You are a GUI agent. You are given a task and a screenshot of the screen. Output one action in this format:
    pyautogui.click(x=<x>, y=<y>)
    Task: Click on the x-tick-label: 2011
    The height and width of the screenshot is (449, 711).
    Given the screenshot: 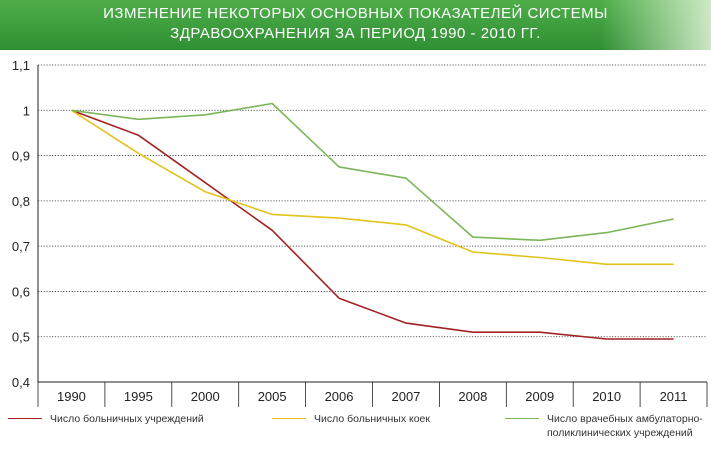 What is the action you would take?
    pyautogui.click(x=674, y=396)
    